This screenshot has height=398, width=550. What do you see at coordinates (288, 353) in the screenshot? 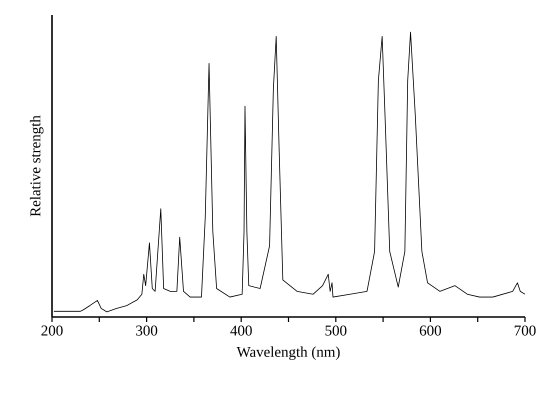
I see `x-axis-title: Wavelength (nm)` at bounding box center [288, 353].